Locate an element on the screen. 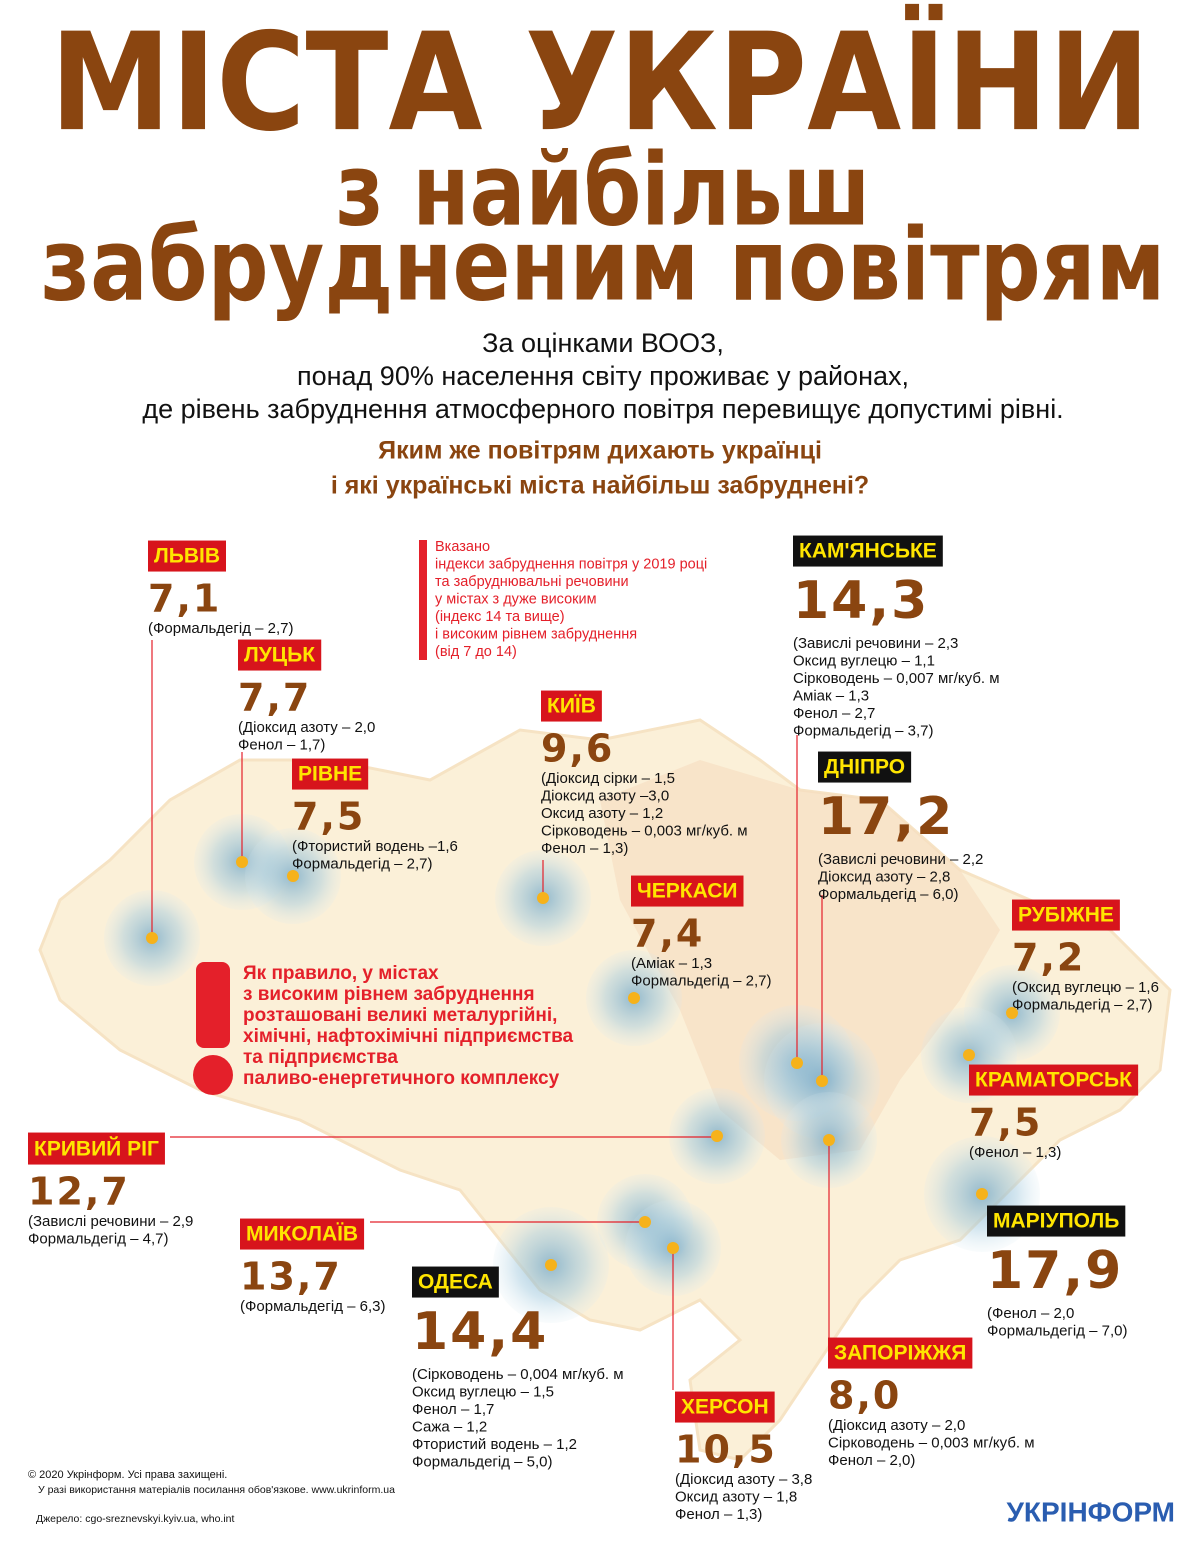  note-line: у містах з дуже високим is located at coordinates (516, 599).